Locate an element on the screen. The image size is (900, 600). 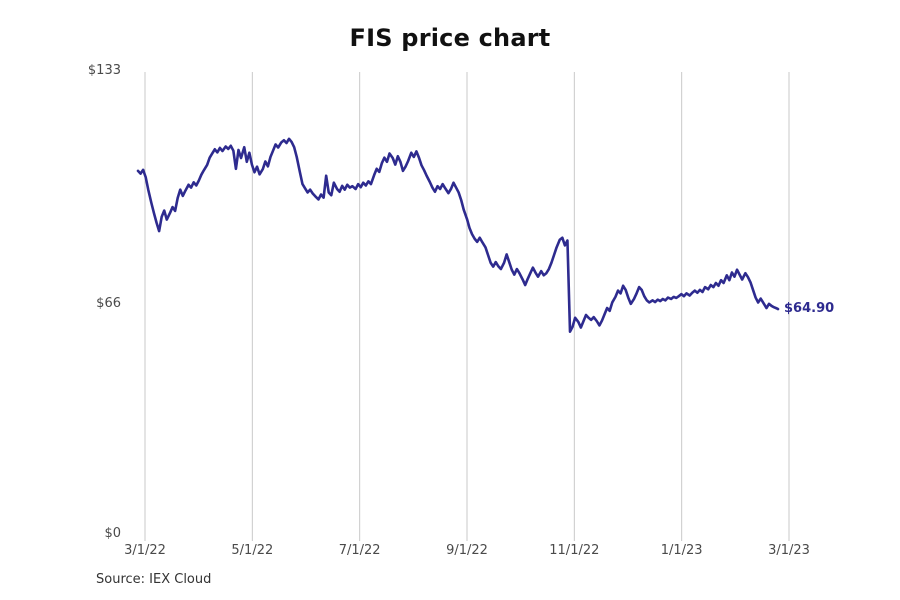
y-axis-tick-label: $66 is located at coordinates (108, 304).